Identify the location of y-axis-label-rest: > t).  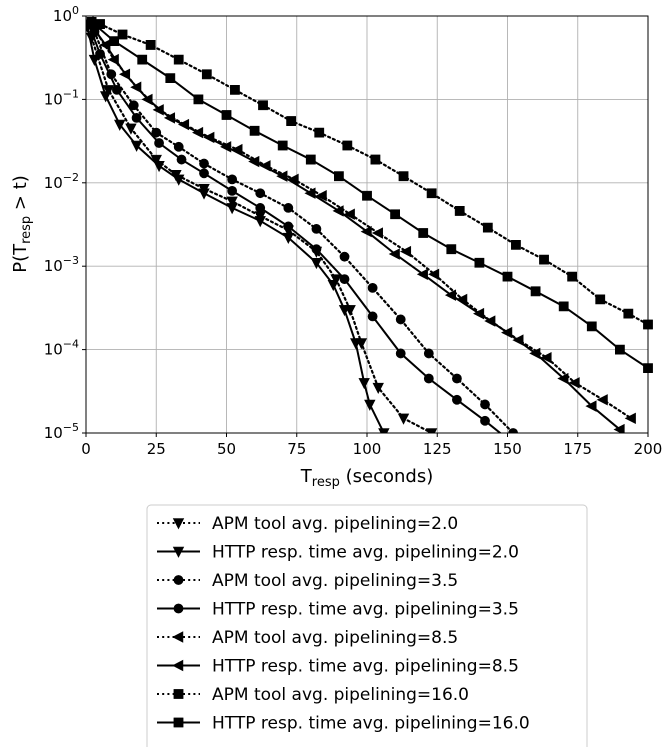
(20, 195).